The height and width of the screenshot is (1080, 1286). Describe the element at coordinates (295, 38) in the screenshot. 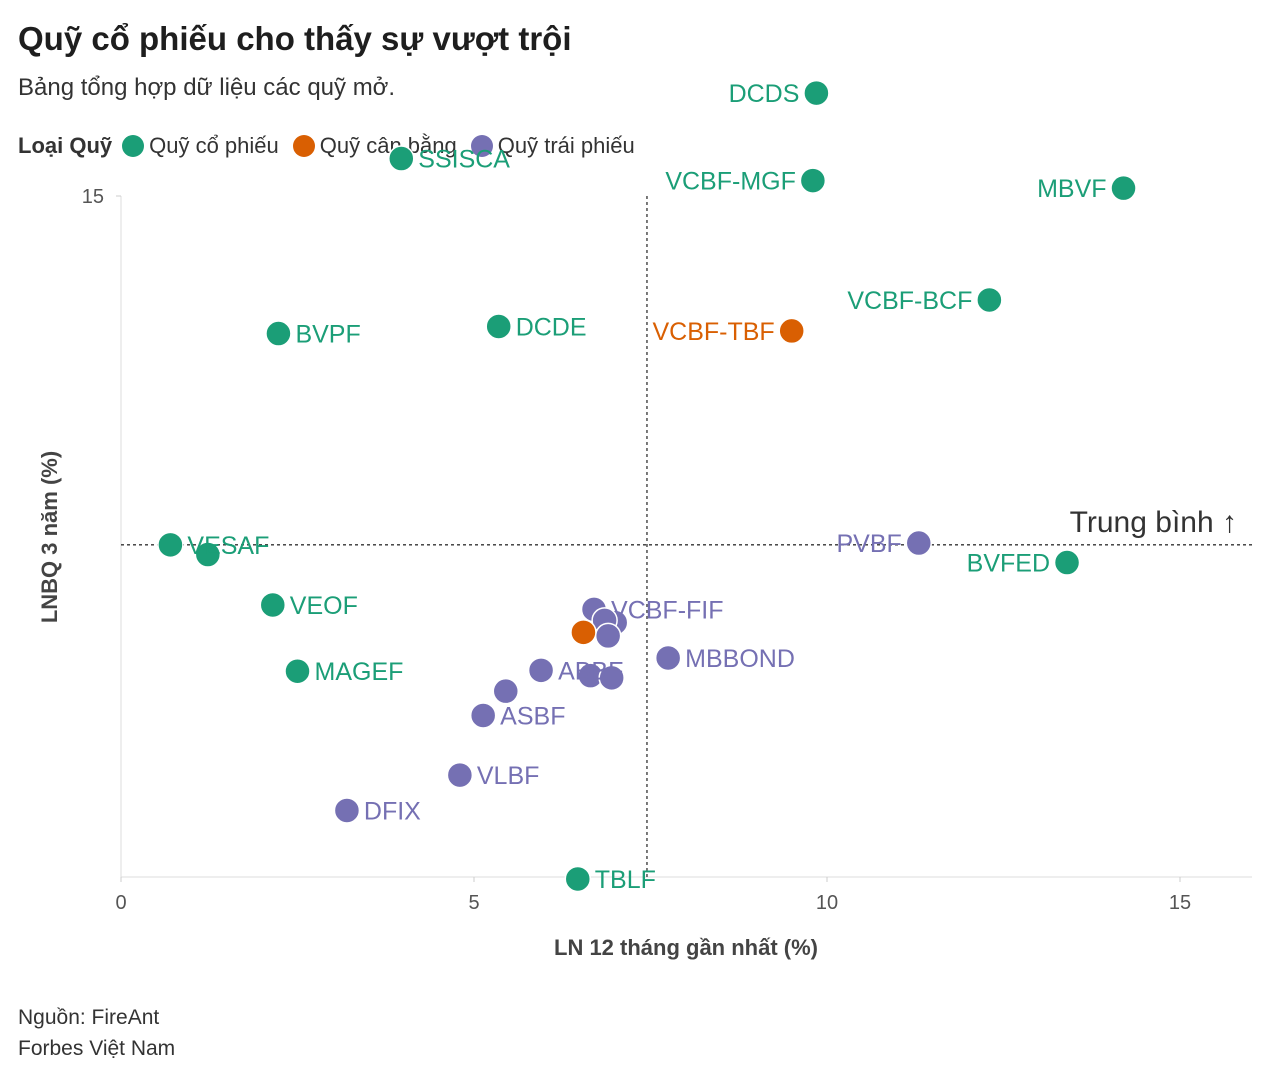

I see `chart-title: Quỹ cổ phiếu cho thấy sự vượt trội` at that location.